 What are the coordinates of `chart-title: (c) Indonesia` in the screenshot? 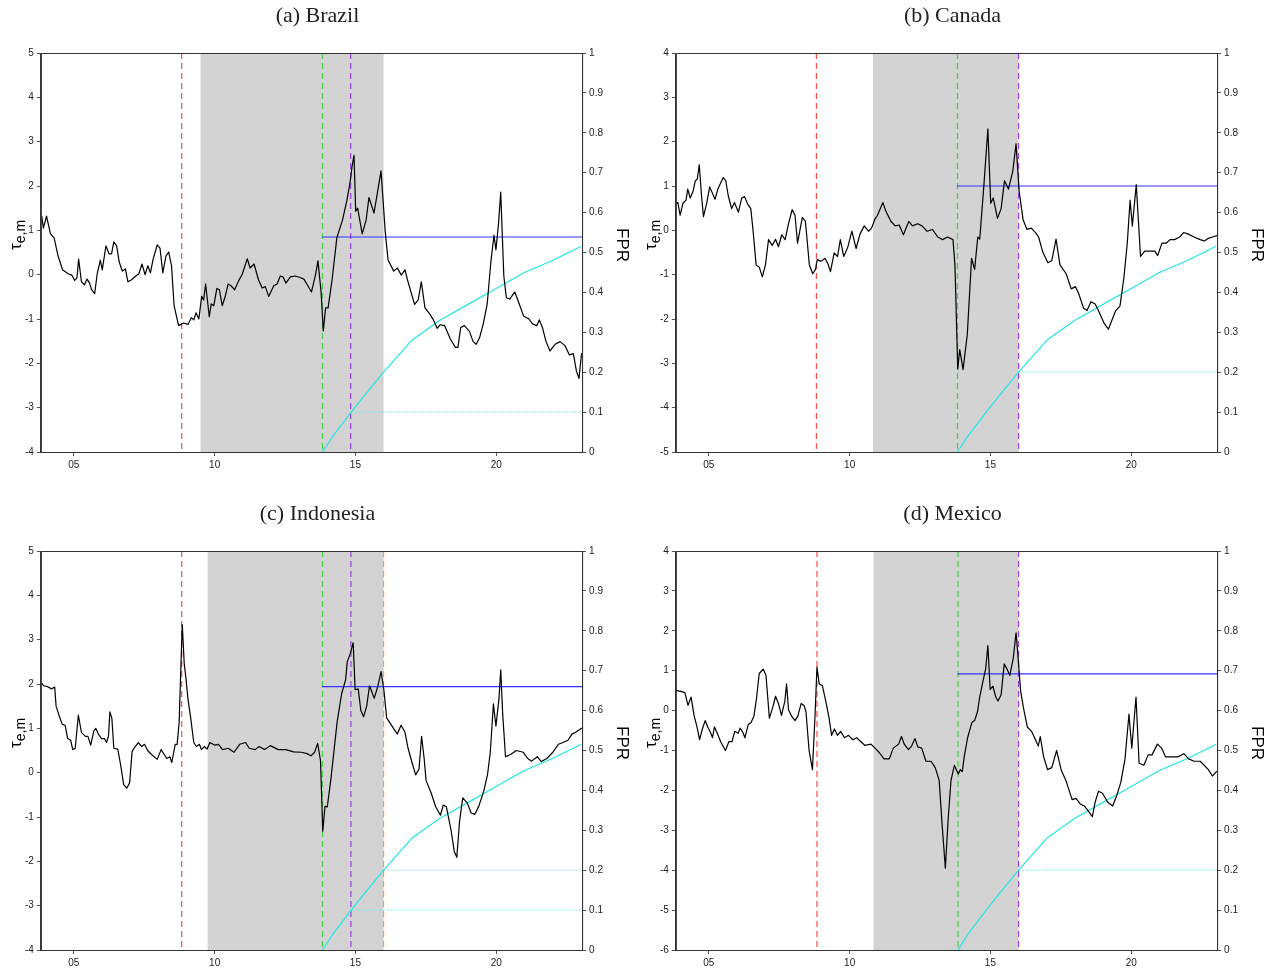 It's located at (317, 513).